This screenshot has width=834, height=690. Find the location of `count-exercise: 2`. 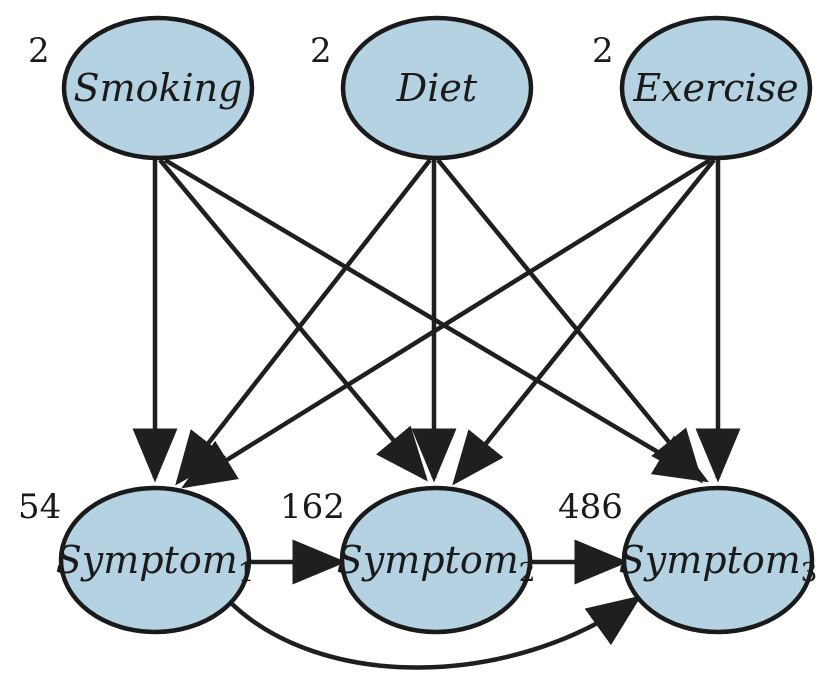

count-exercise: 2 is located at coordinates (603, 51).